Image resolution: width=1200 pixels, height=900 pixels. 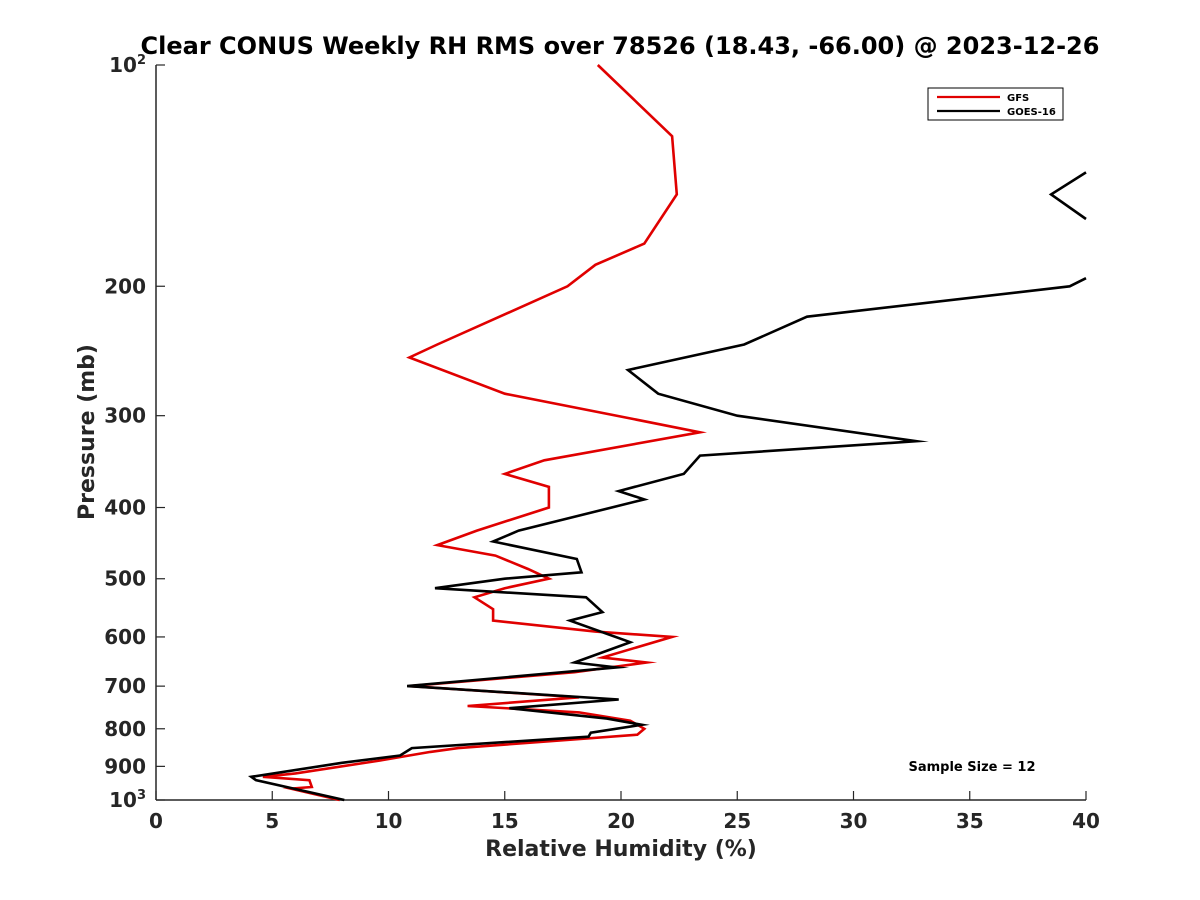 I want to click on x-tick-label: 40, so click(x=1086, y=821).